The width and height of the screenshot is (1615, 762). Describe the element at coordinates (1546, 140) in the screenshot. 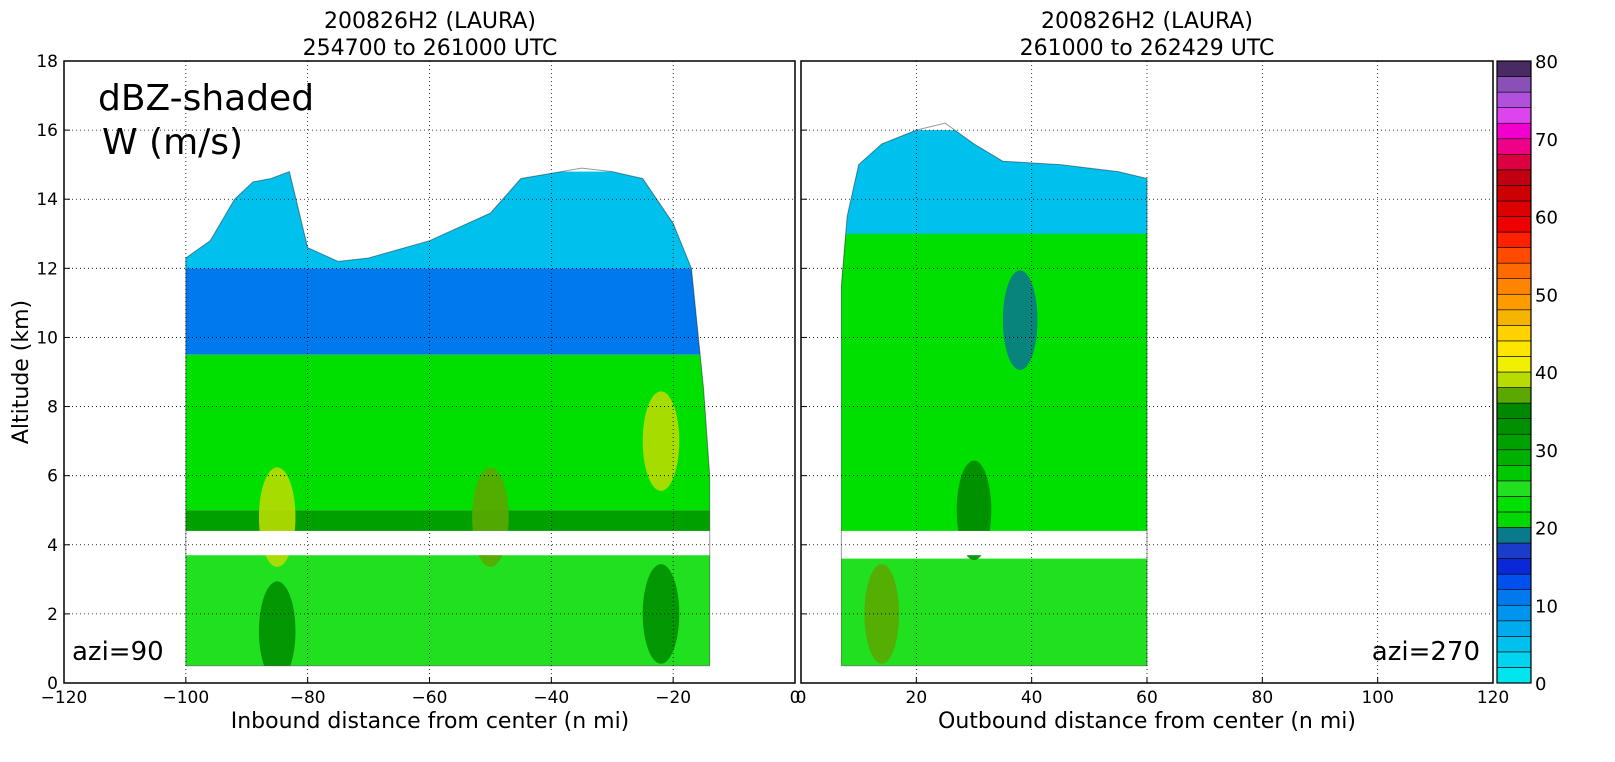

I see `colorbar-tick-label: 70` at that location.